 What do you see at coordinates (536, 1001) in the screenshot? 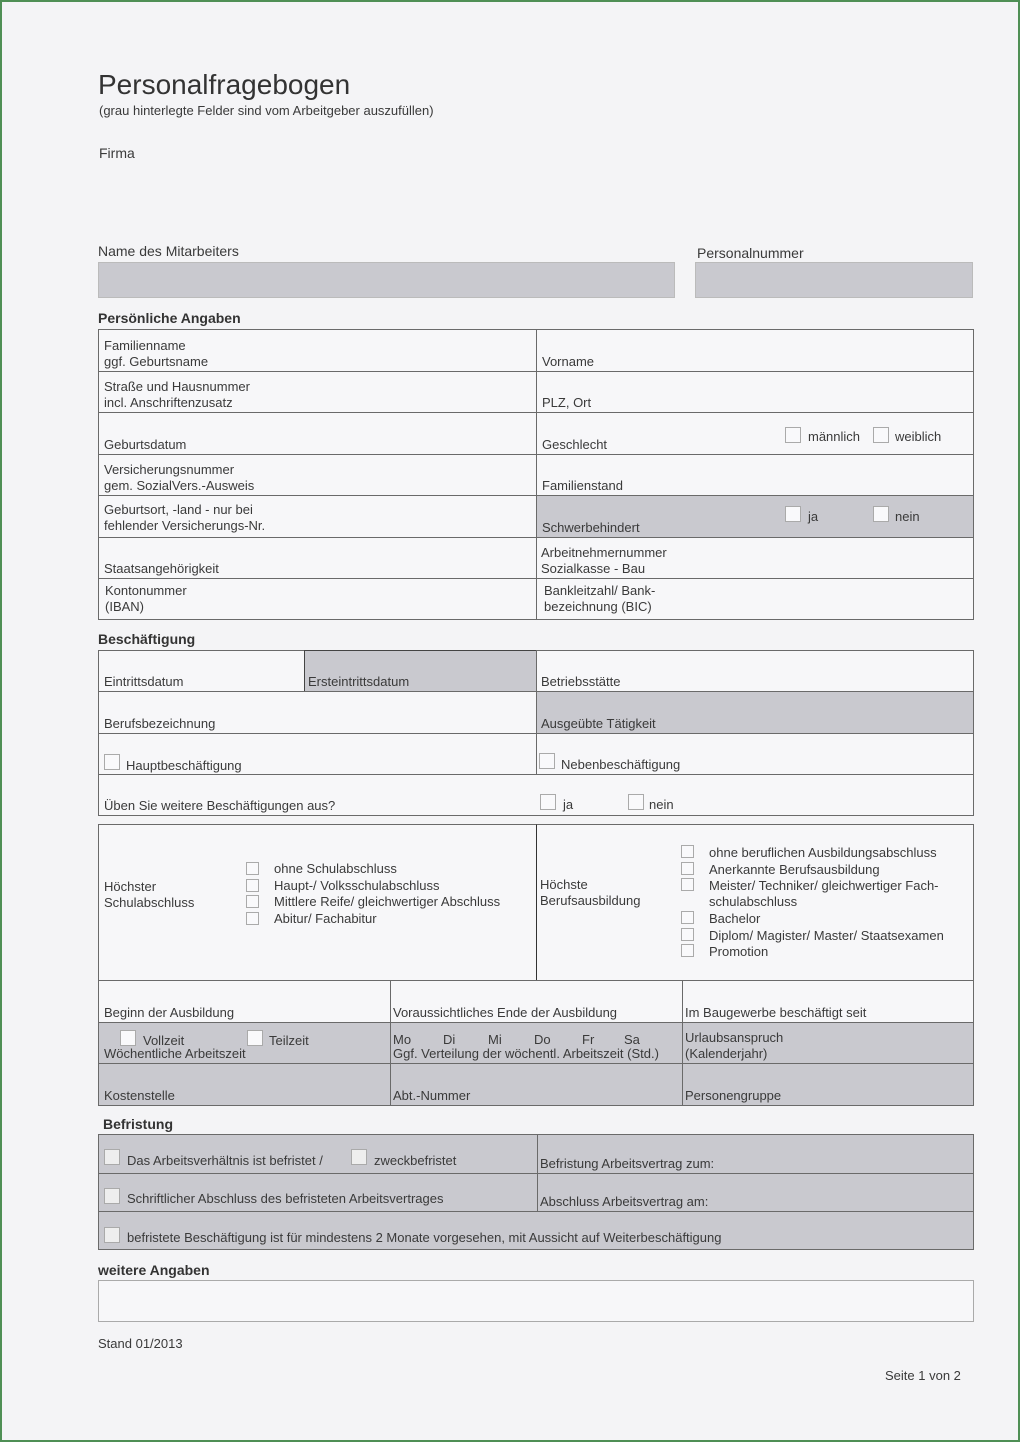
I see `ende-field: Voraussichtliches Ende der Ausbildung` at bounding box center [536, 1001].